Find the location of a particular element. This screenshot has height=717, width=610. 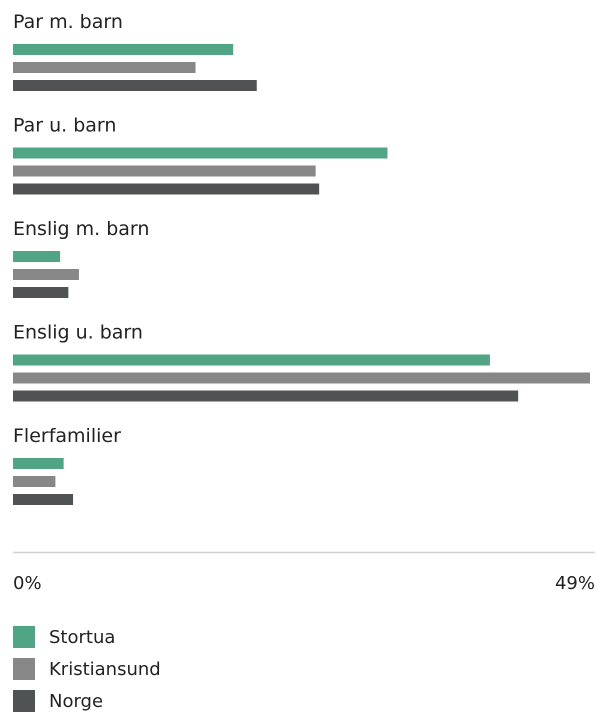

legend-item: Norge is located at coordinates (87, 701).